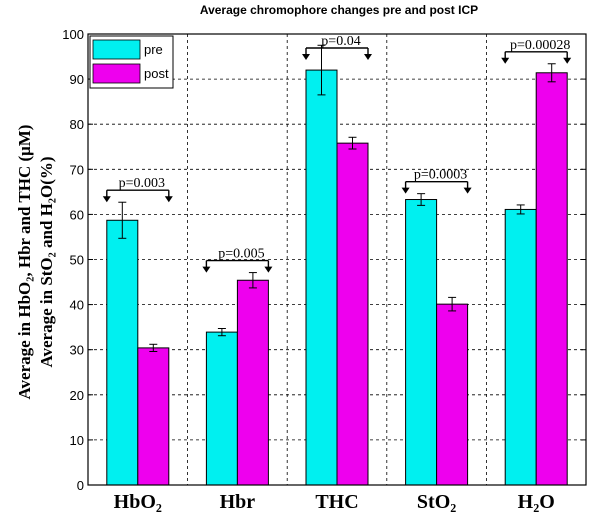 The height and width of the screenshot is (516, 598). Describe the element at coordinates (24, 262) in the screenshot. I see `y-axis-label-line1: Average in HbO₂, Hbr and THC (μM)` at that location.